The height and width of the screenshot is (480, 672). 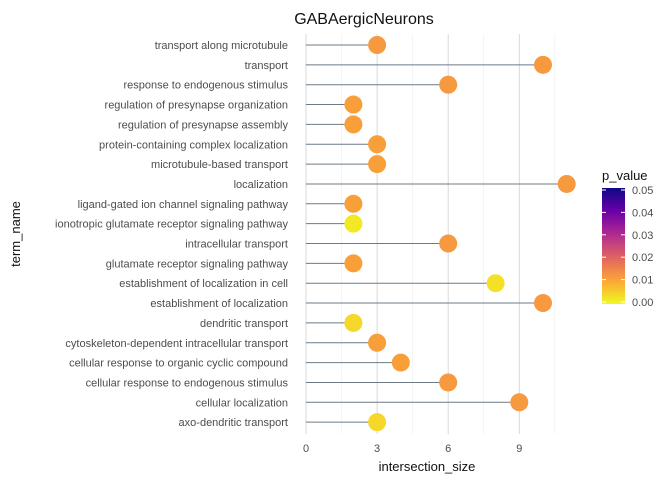 What do you see at coordinates (448, 449) in the screenshot?
I see `x-tick-label: 6` at bounding box center [448, 449].